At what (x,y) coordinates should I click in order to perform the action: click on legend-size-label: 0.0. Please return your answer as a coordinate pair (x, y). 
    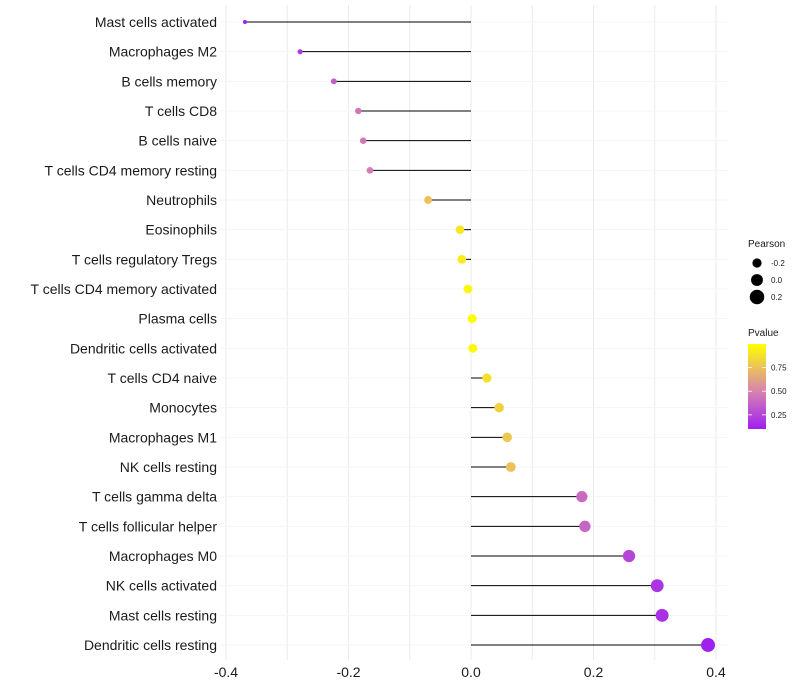
    Looking at the image, I should click on (777, 280).